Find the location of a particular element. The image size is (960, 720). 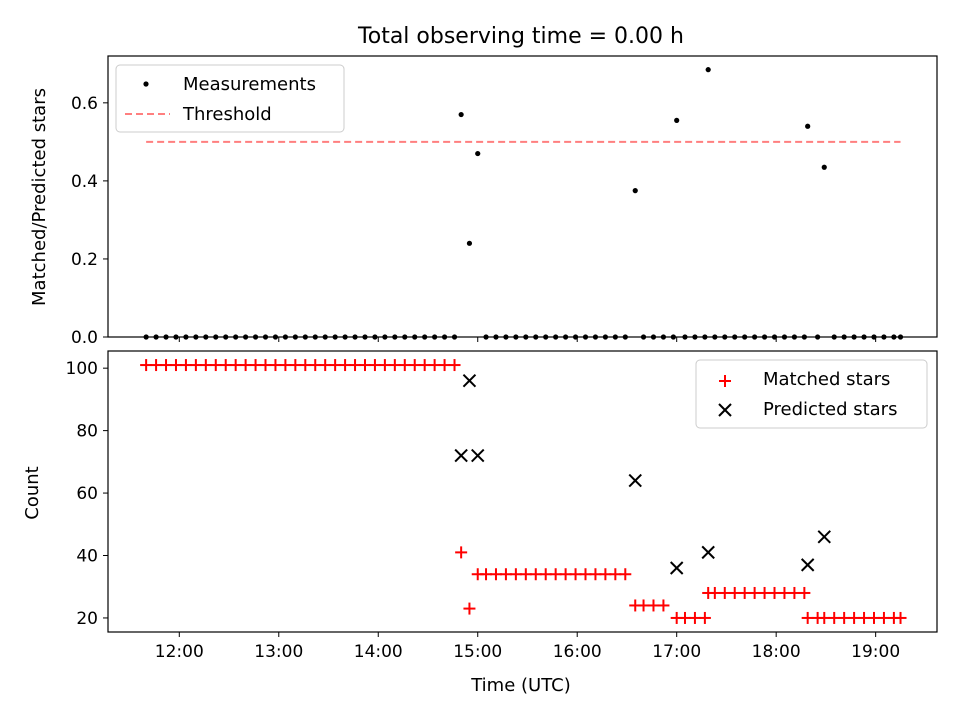

legend-matched-label: Matched stars is located at coordinates (826, 379).